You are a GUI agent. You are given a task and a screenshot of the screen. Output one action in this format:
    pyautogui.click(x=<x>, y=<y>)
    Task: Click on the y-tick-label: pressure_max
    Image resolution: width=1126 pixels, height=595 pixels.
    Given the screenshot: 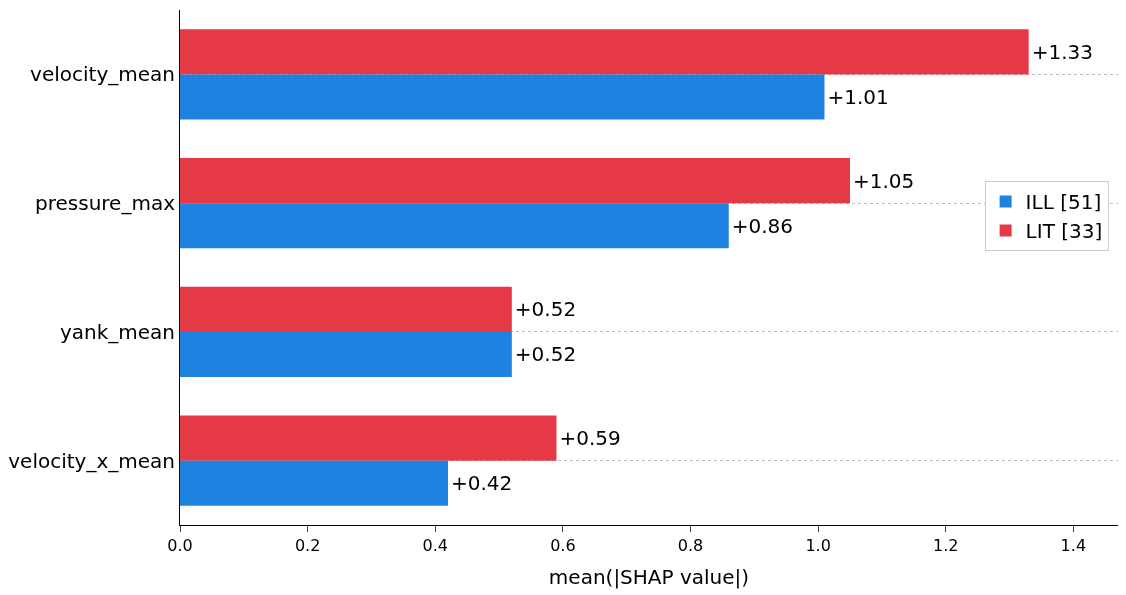 What is the action you would take?
    pyautogui.click(x=105, y=203)
    